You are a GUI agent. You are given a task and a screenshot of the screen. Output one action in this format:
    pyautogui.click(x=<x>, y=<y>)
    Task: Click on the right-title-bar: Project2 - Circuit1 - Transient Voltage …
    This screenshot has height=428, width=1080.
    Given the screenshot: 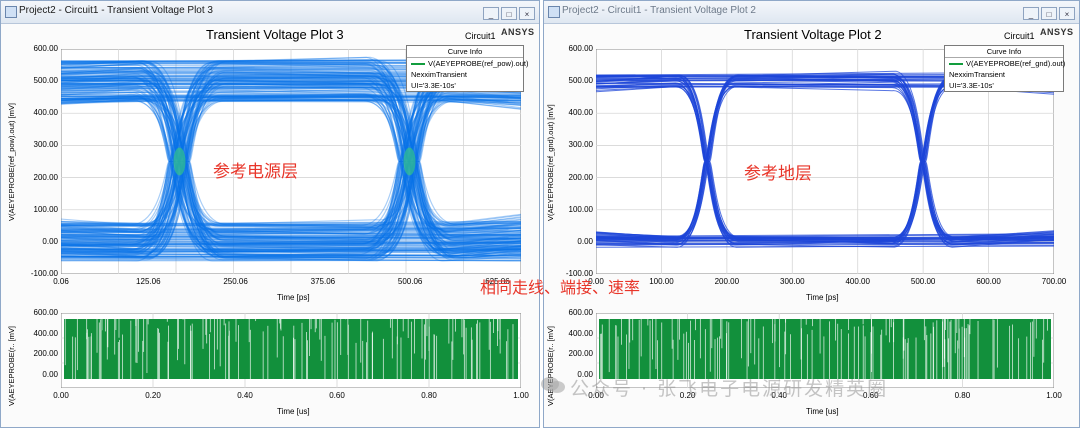 What is the action you would take?
    pyautogui.click(x=811, y=12)
    